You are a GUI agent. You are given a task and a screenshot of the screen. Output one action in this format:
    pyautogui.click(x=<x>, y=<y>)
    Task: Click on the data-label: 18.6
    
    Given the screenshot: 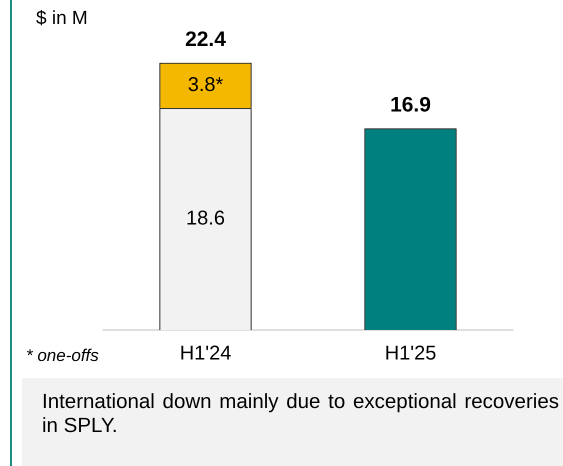 What is the action you would take?
    pyautogui.click(x=205, y=219)
    